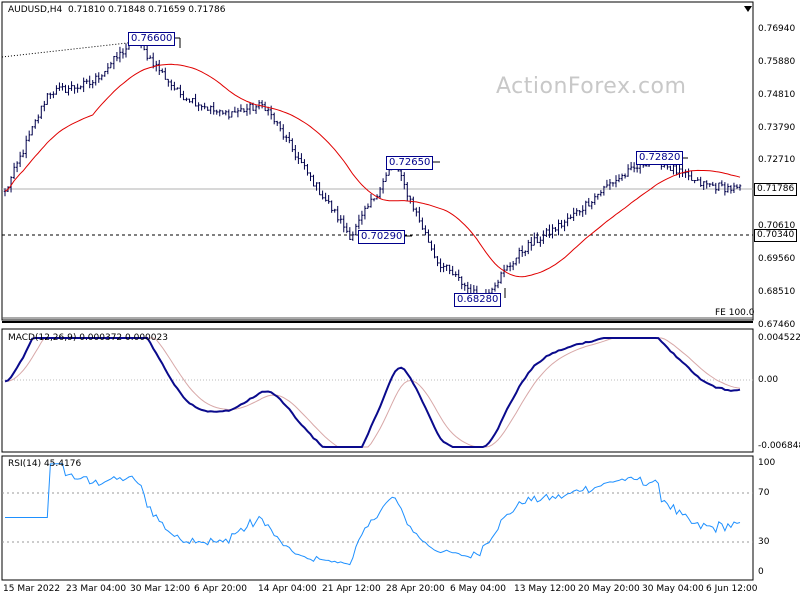  Describe the element at coordinates (382, 237) in the screenshot. I see `swing-low-annotation: 0.70290` at that location.